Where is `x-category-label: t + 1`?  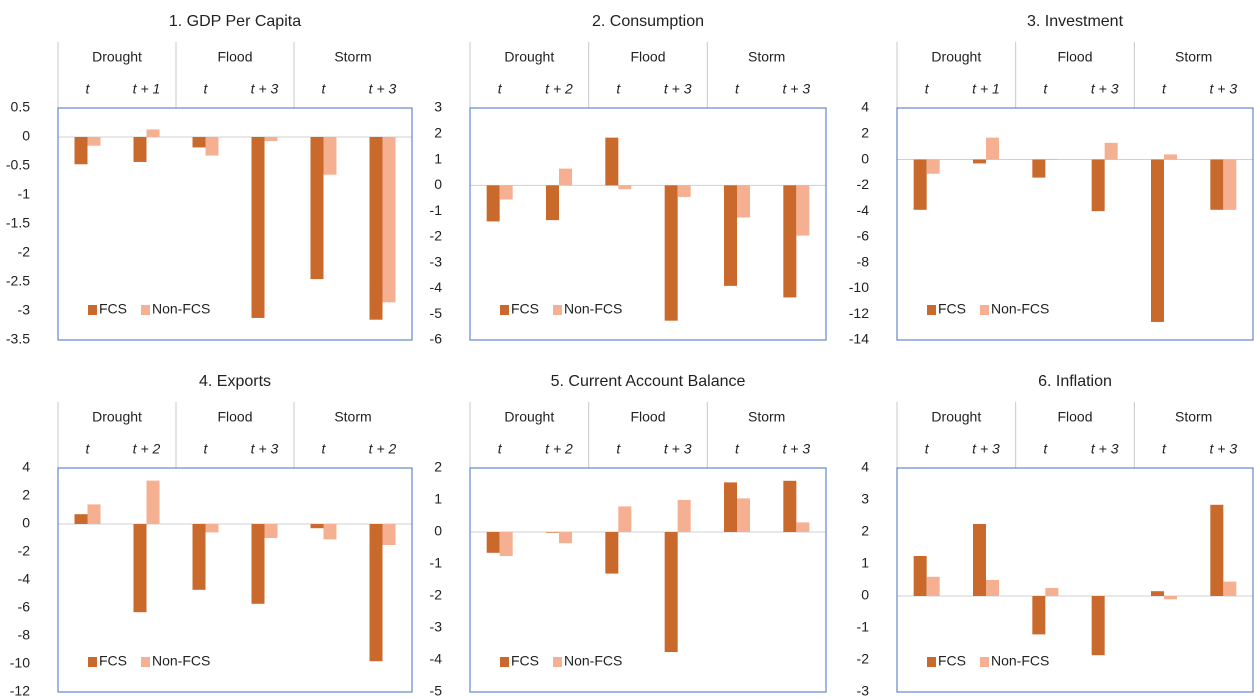
x-category-label: t + 1 is located at coordinates (147, 89).